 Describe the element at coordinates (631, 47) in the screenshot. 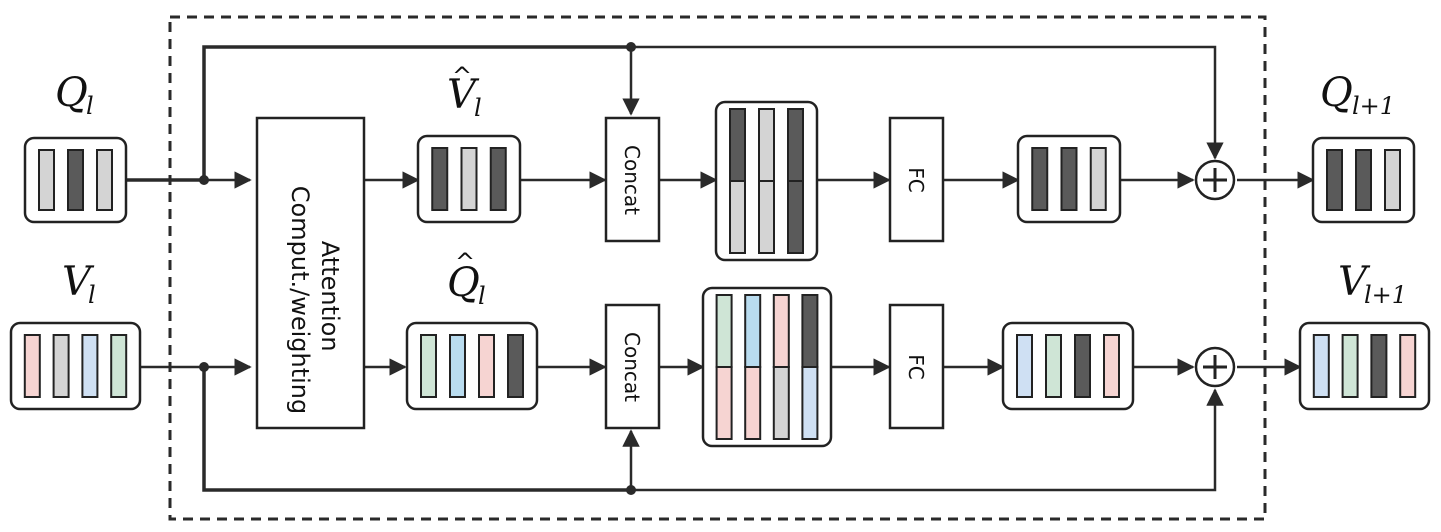

I see `junction-q-top` at that location.